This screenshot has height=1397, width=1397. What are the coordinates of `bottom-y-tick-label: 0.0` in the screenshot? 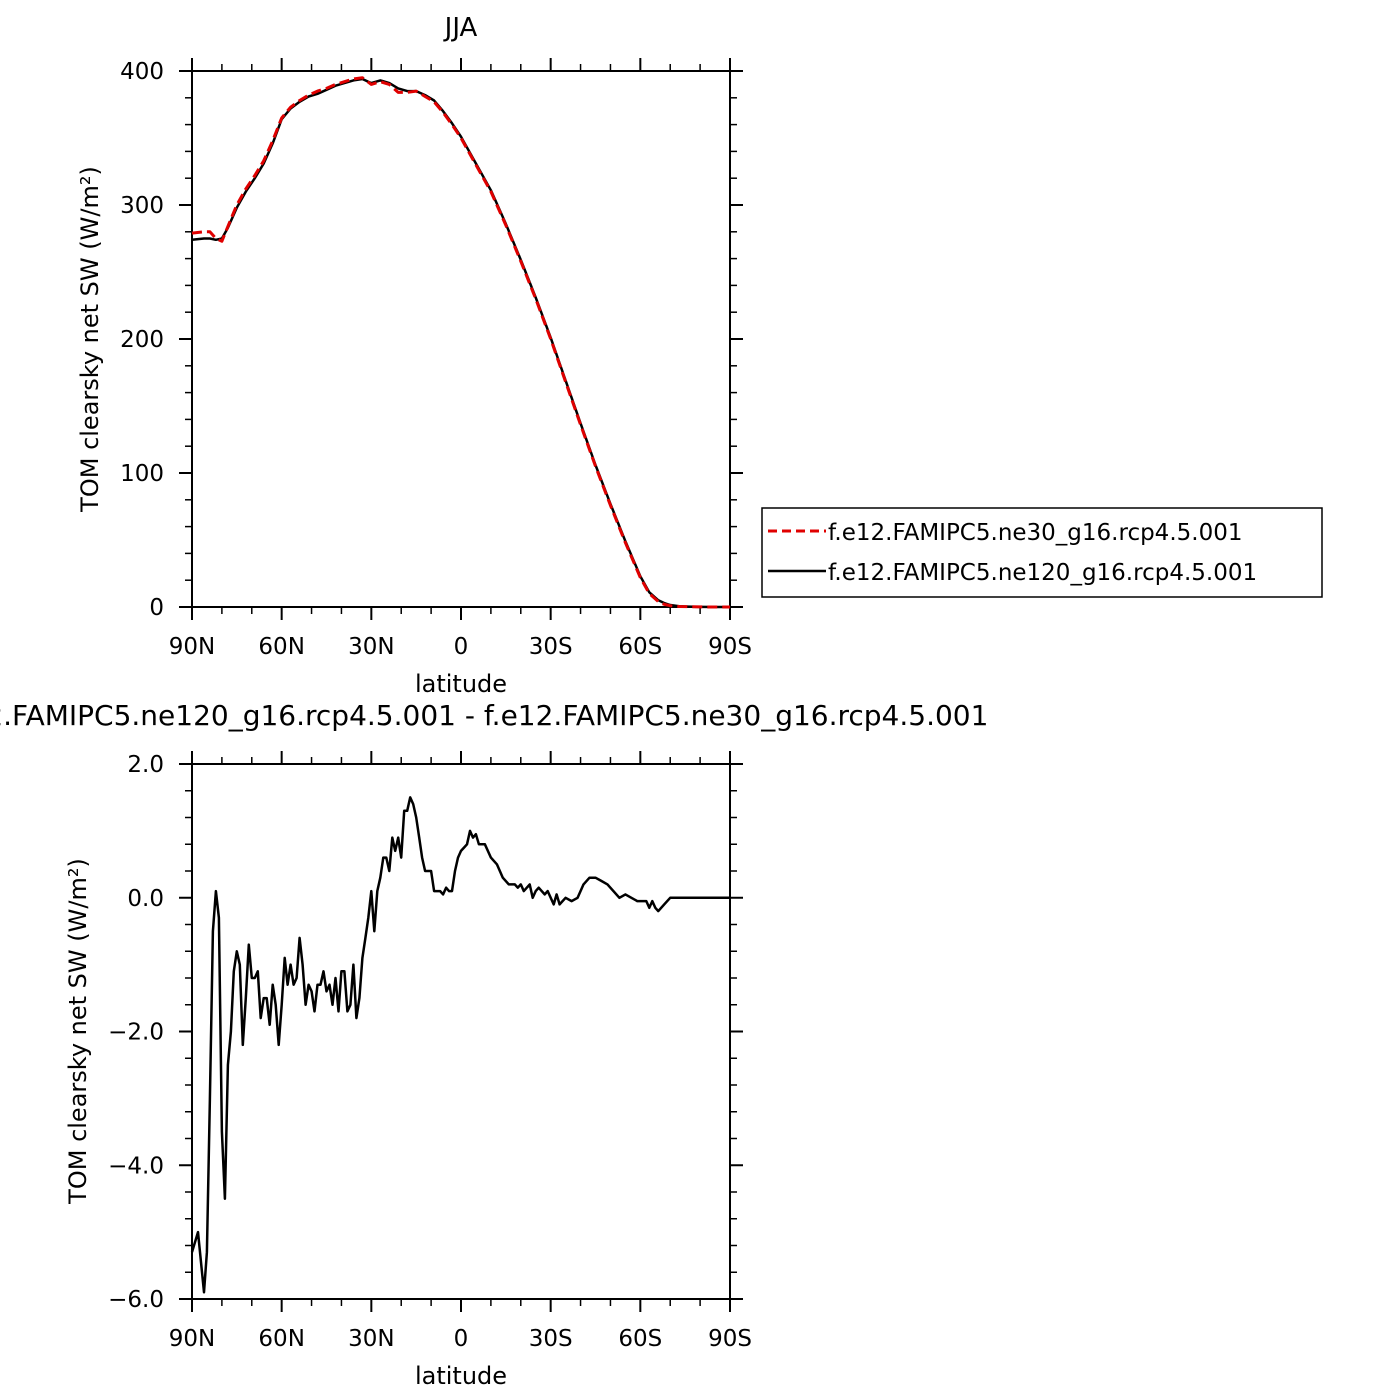 It's located at (145, 899).